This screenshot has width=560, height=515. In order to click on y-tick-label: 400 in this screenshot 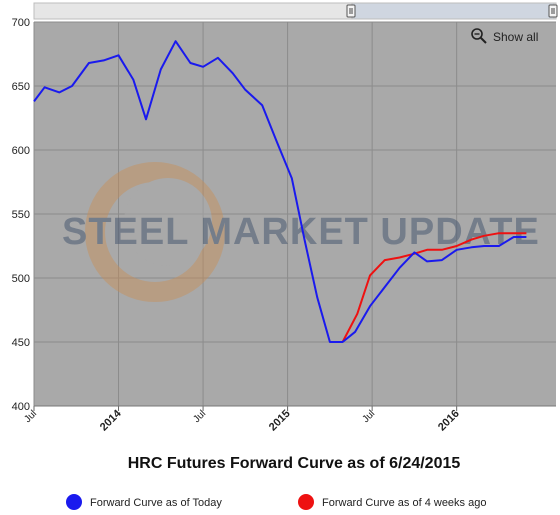, I will do `click(21, 407)`.